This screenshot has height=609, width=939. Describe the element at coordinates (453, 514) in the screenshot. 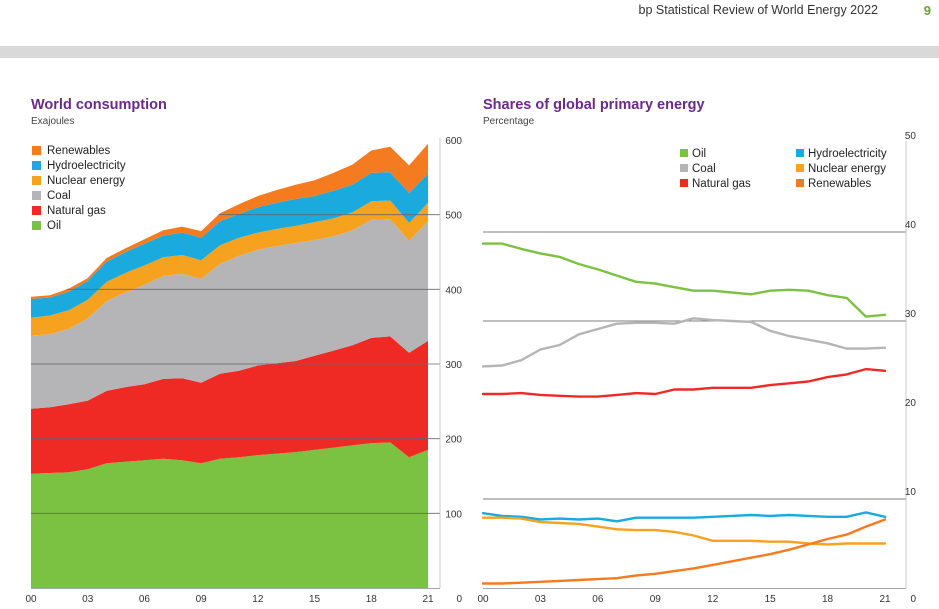

I see `y-tick-label: 100` at that location.